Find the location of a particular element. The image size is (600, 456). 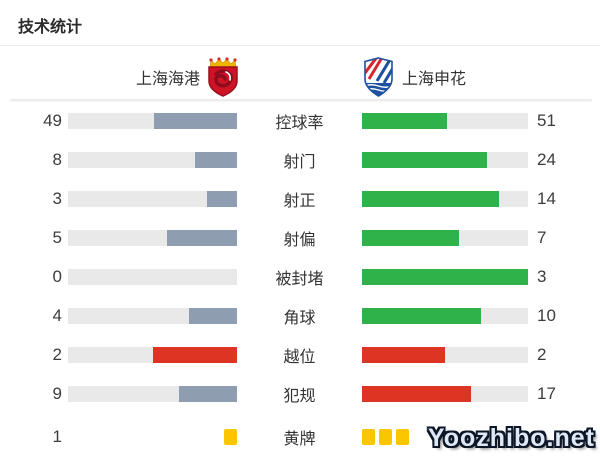

away-value: 14 is located at coordinates (546, 198).